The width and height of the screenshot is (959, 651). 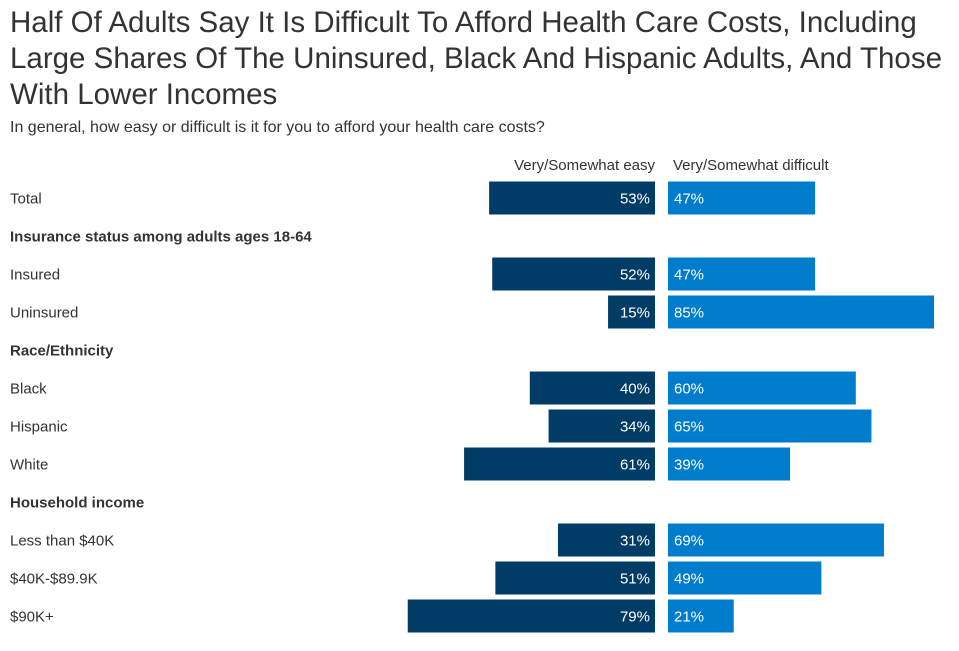 What do you see at coordinates (635, 541) in the screenshot?
I see `value-easy-less-than-40k: 31%` at bounding box center [635, 541].